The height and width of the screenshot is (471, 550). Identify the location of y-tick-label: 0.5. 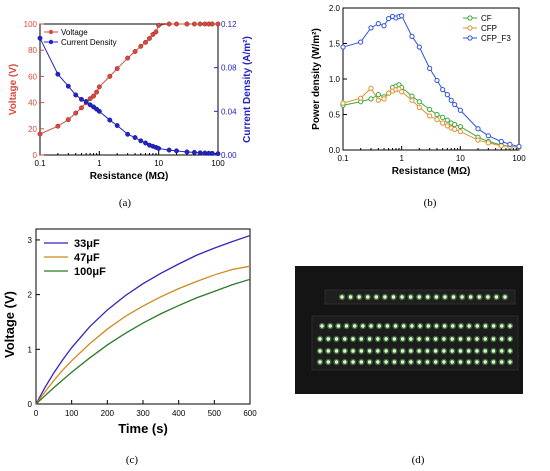
(335, 115).